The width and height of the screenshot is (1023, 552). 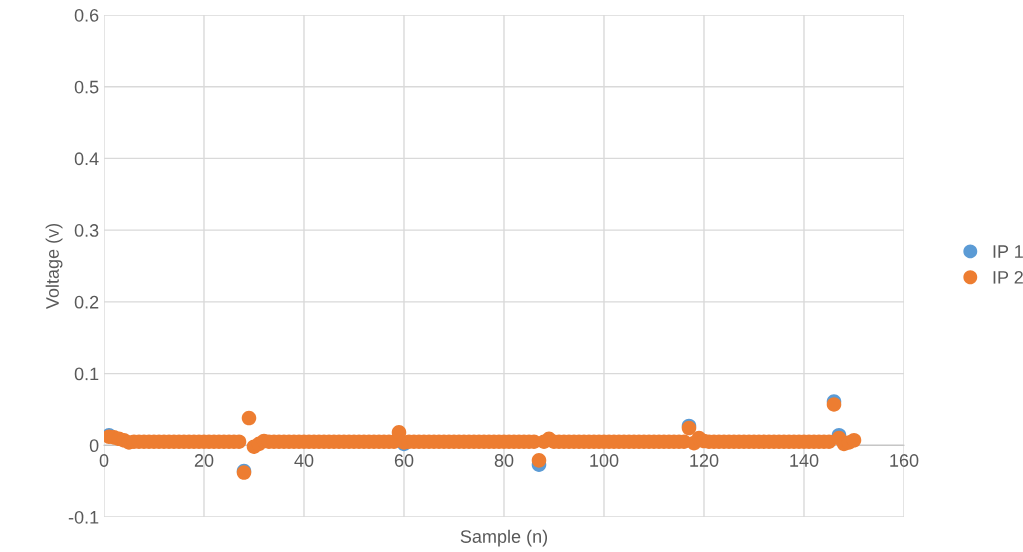 What do you see at coordinates (204, 460) in the screenshot?
I see `x-tick-label: 20` at bounding box center [204, 460].